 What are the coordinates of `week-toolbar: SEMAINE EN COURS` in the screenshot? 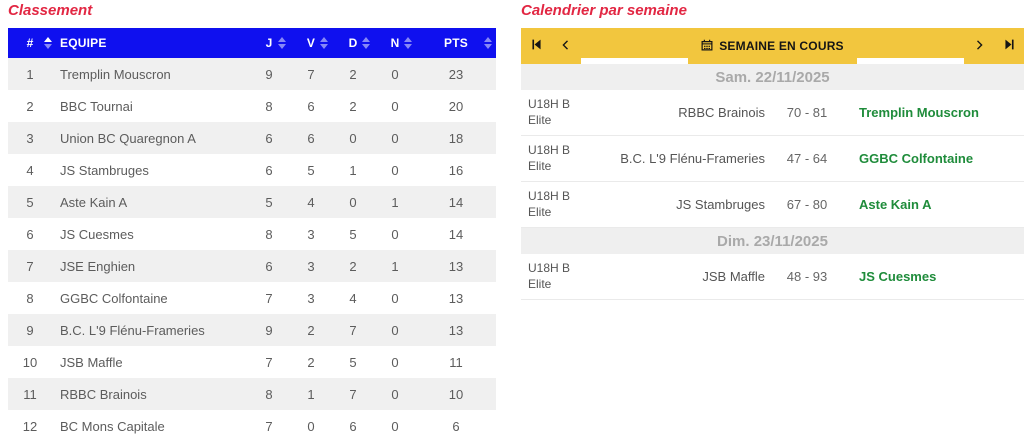 It's located at (772, 46).